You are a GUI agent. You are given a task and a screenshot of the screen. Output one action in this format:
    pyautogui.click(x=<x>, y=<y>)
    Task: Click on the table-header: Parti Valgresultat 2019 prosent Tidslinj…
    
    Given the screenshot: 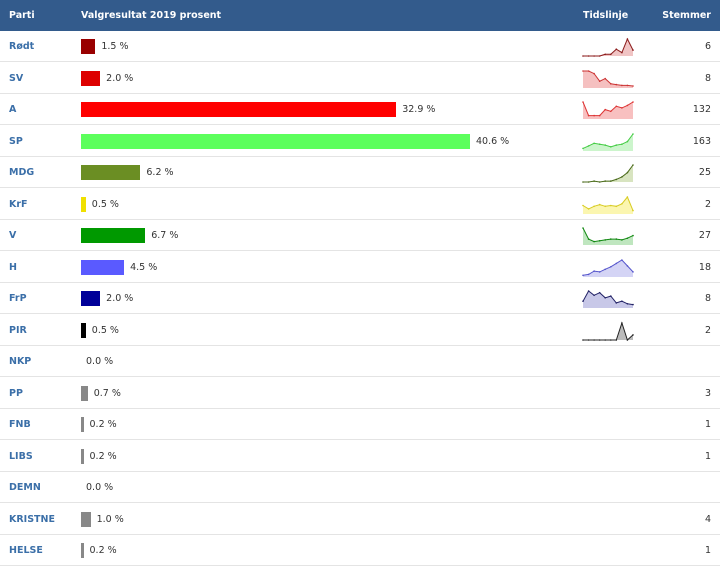 What is the action you would take?
    pyautogui.click(x=360, y=15)
    